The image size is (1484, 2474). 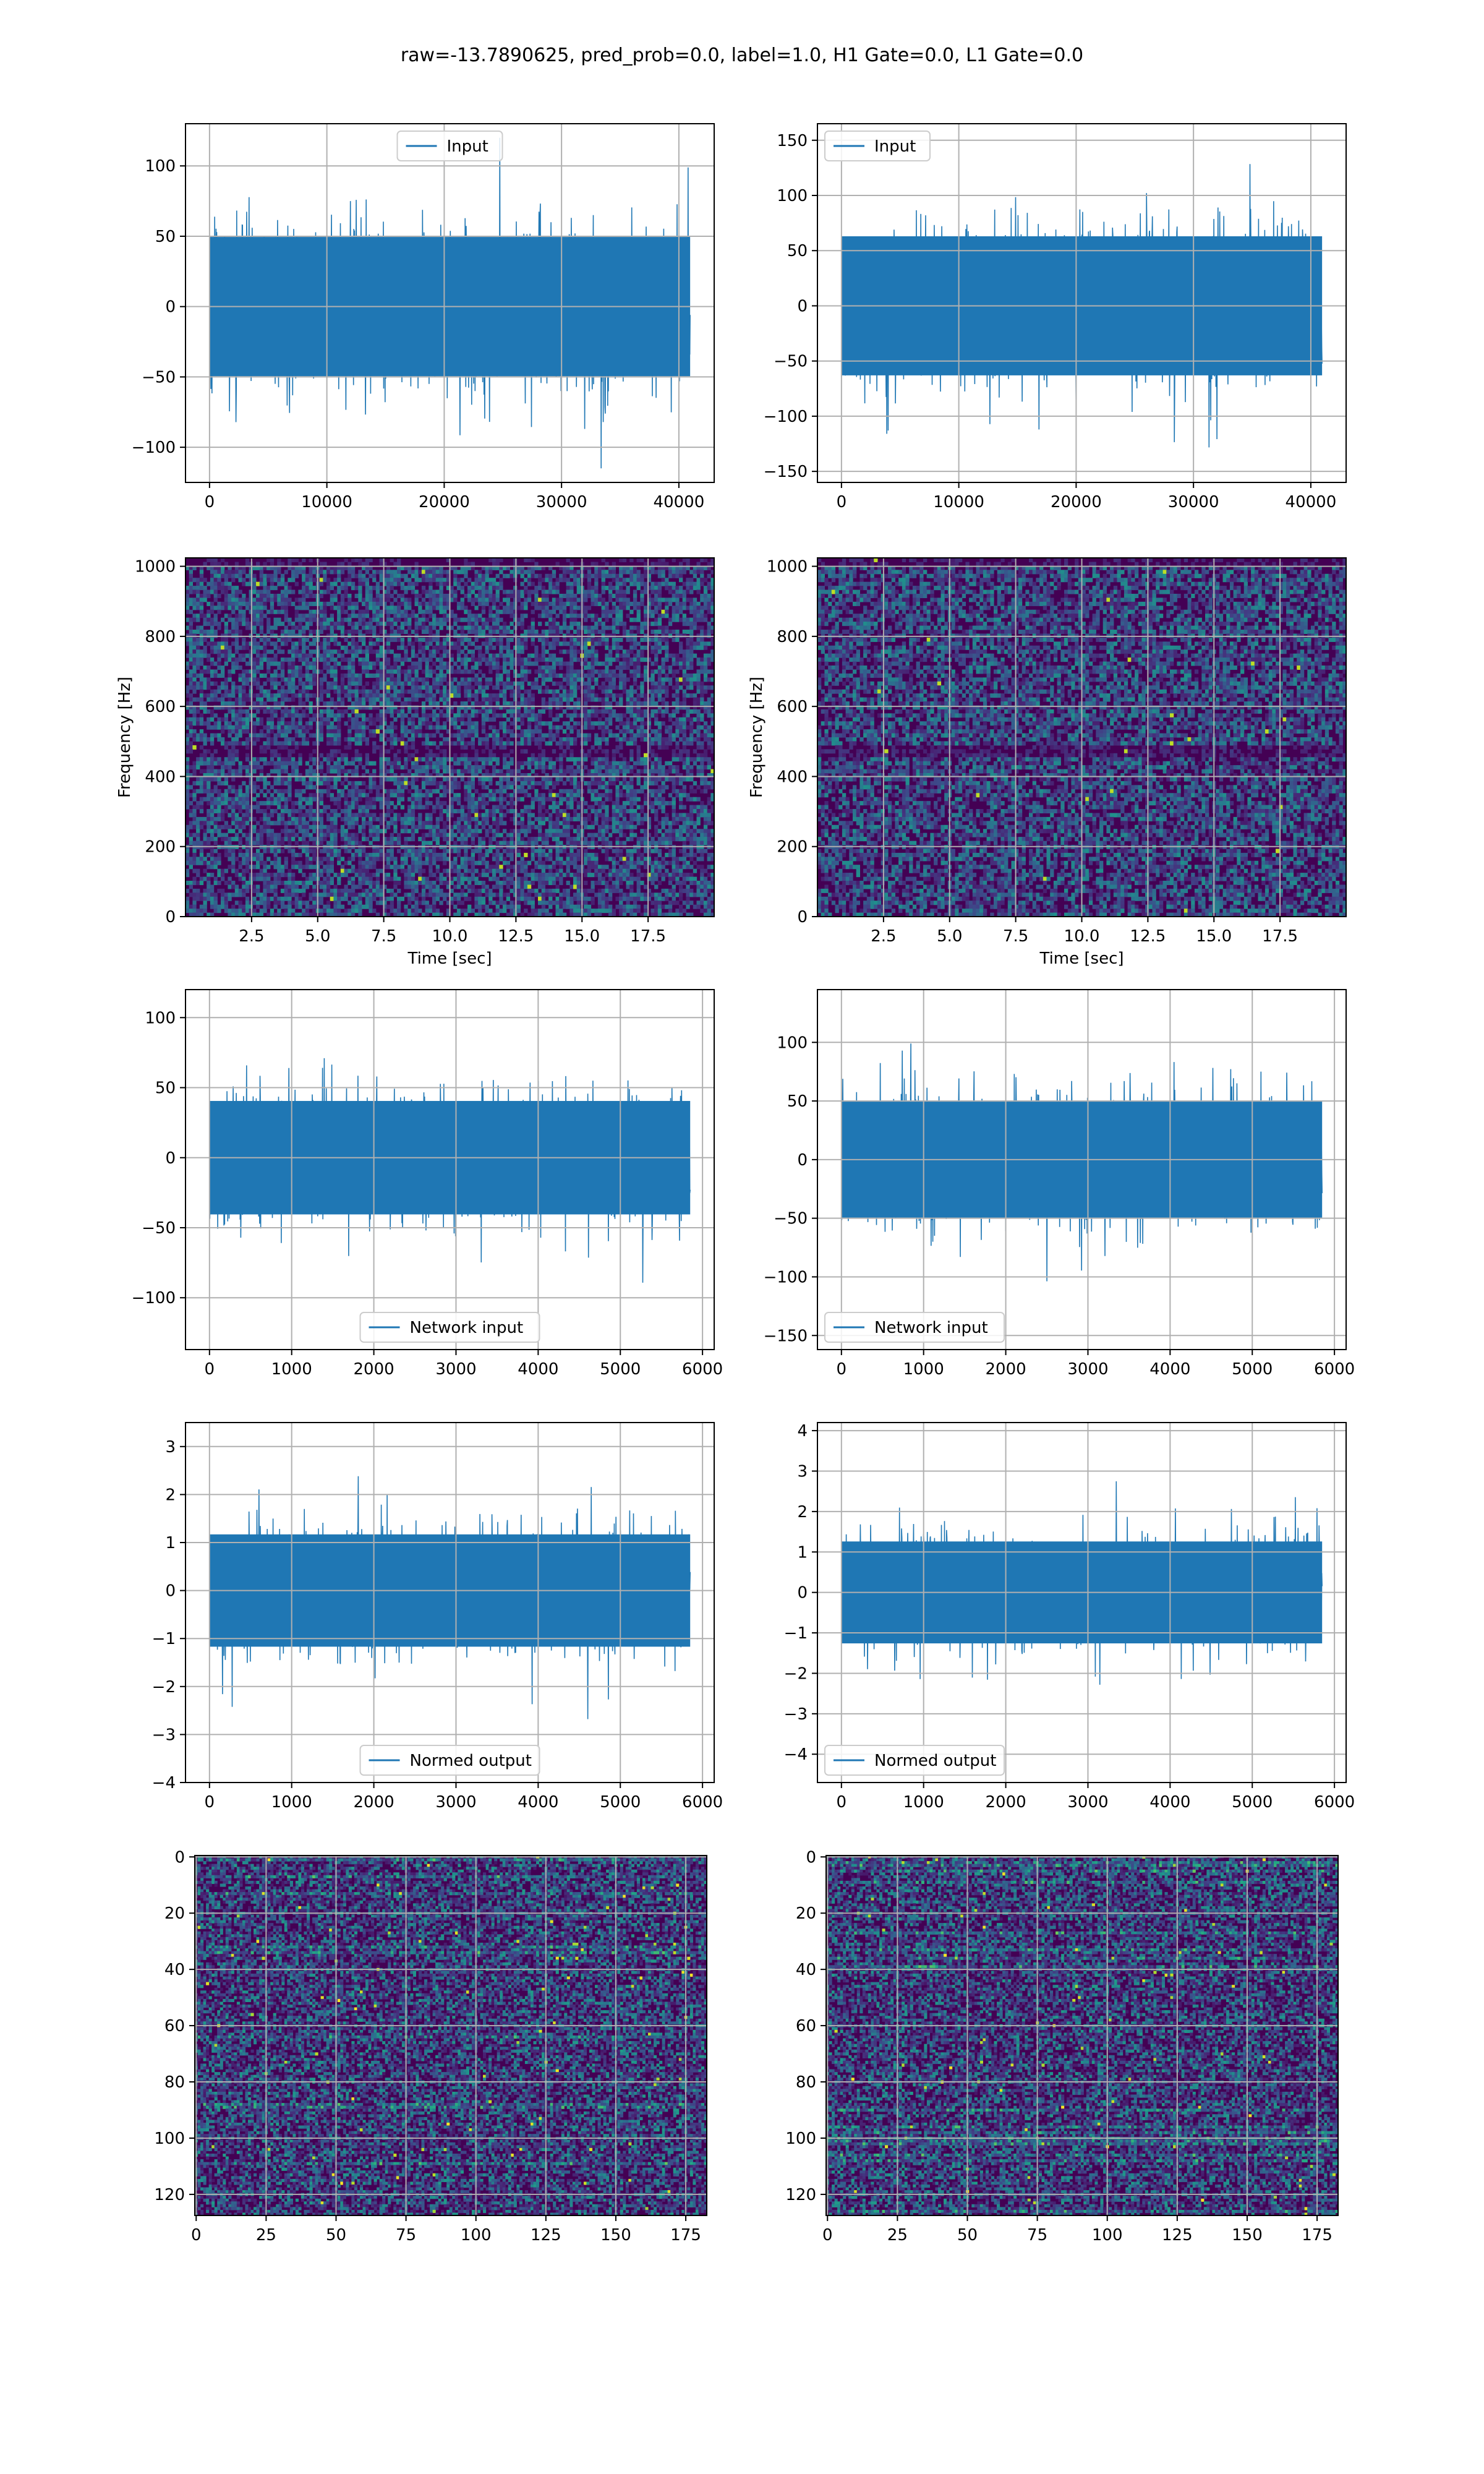 I want to click on x-axis-label: Time [sec], so click(x=1081, y=958).